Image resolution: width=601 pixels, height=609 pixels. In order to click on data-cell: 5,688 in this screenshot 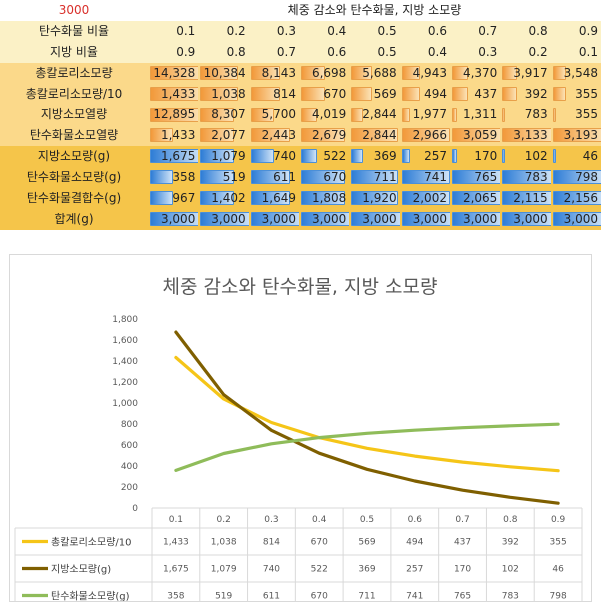, I will do `click(374, 73)`.